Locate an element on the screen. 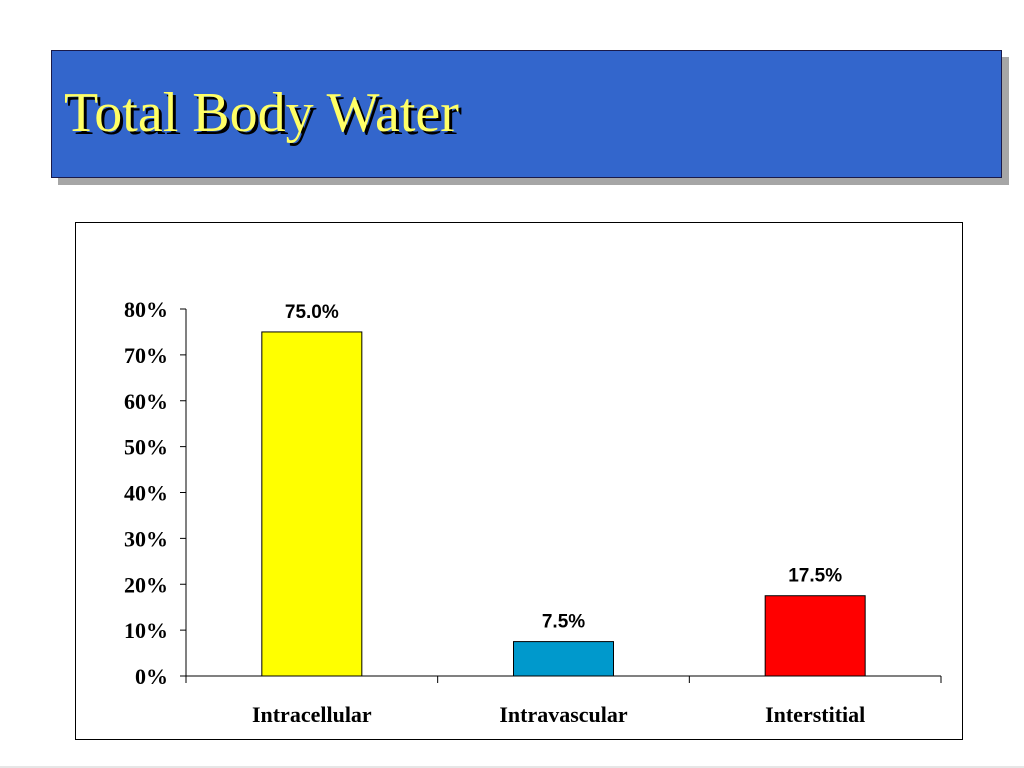 The image size is (1024, 768). y-tick-label: 10% is located at coordinates (146, 630).